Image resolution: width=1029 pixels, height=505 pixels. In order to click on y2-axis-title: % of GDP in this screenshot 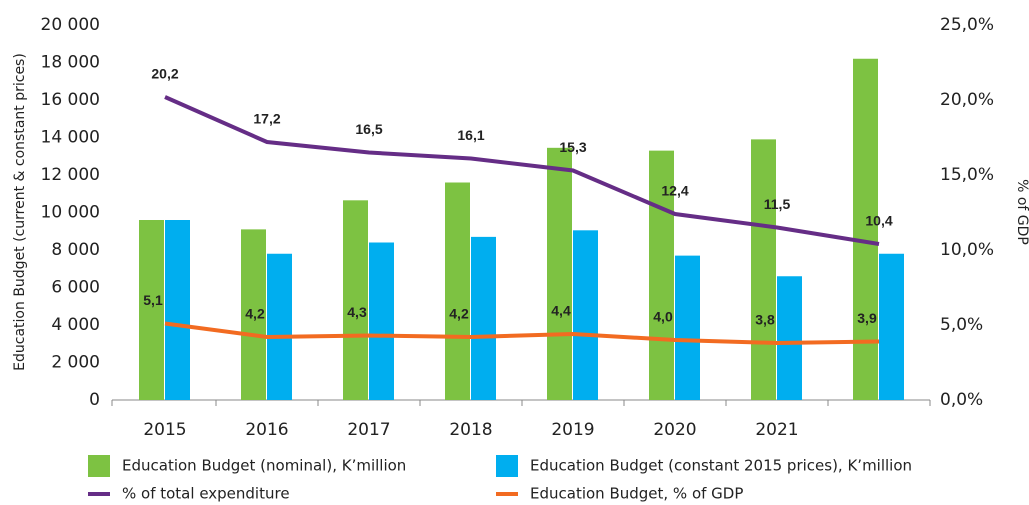, I will do `click(1021, 212)`.